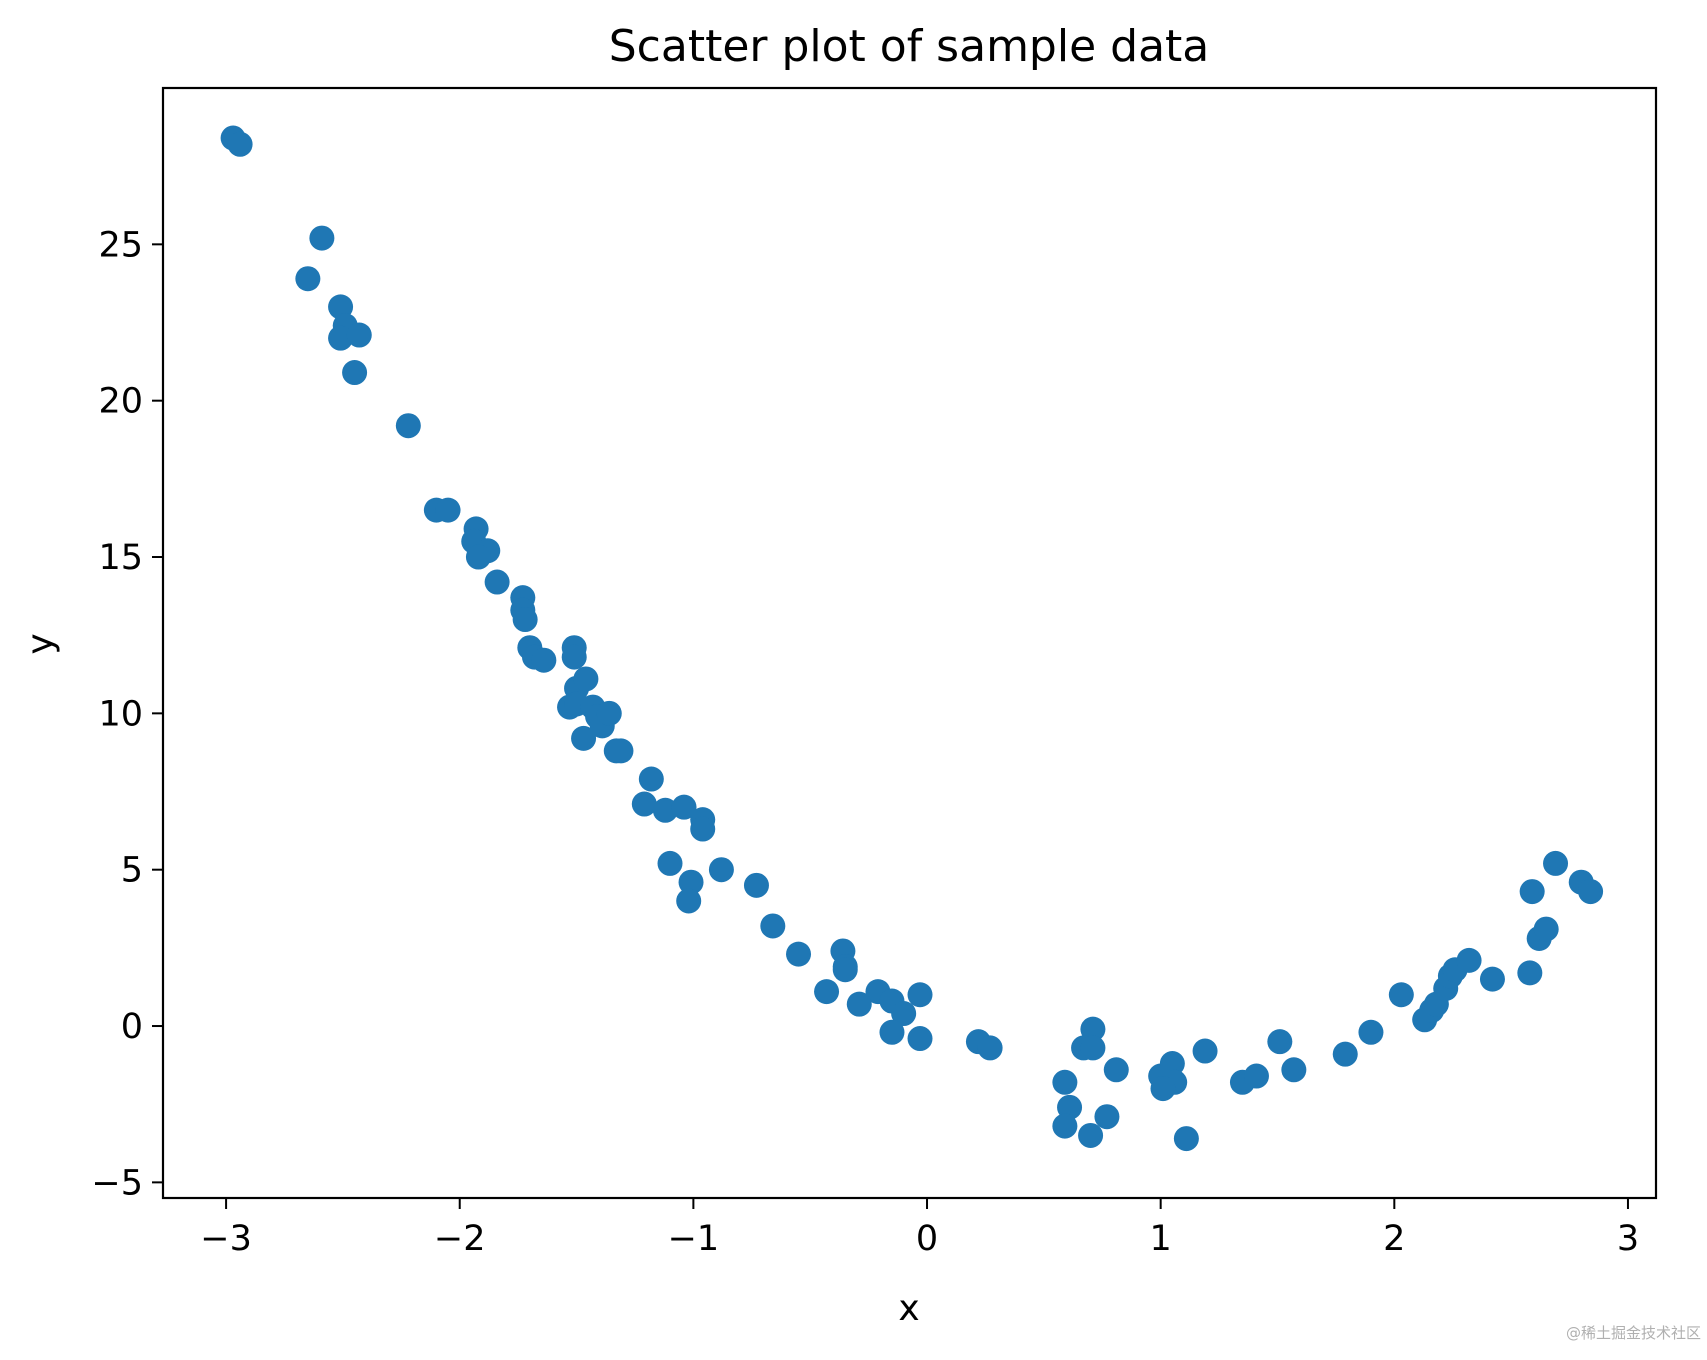 The height and width of the screenshot is (1360, 1707). What do you see at coordinates (120, 245) in the screenshot?
I see `y-tick-label: 25` at bounding box center [120, 245].